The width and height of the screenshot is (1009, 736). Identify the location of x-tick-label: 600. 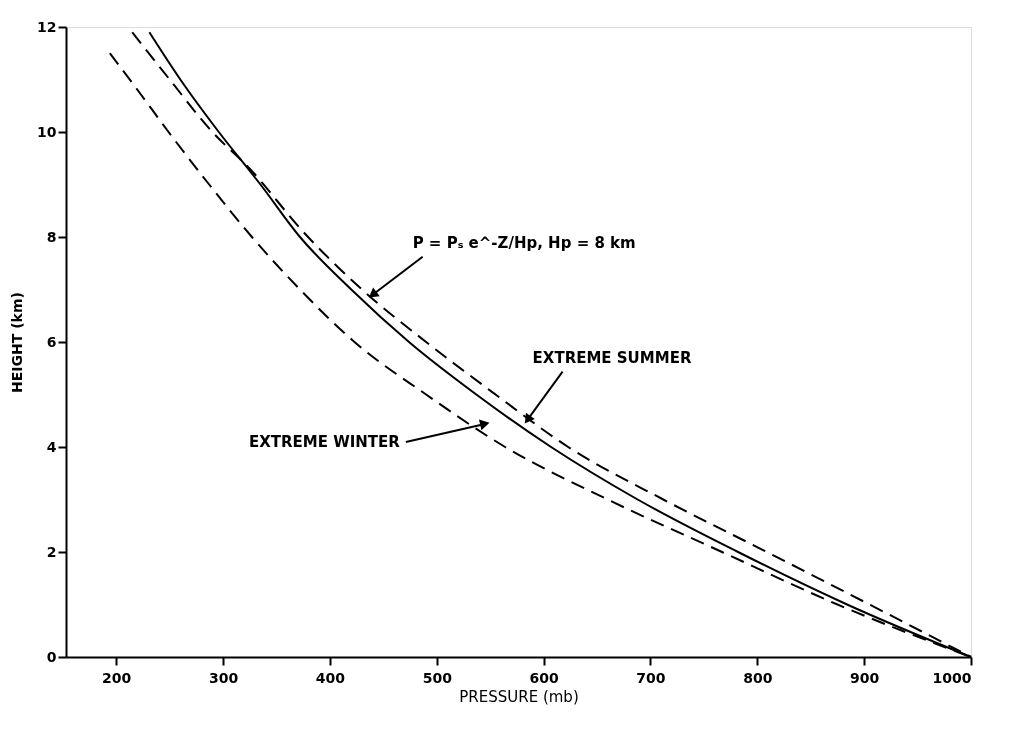
(544, 677).